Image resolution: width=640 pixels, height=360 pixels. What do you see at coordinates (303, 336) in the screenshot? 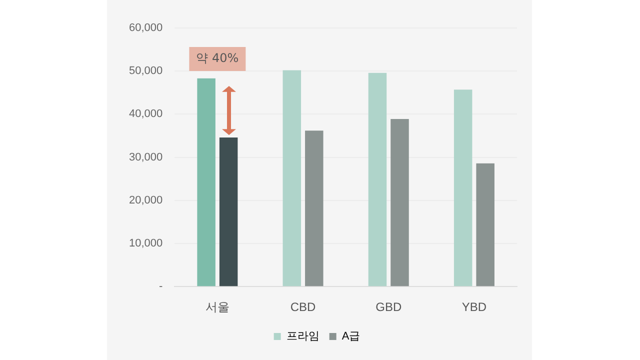
I see `legend-label: 프라임` at bounding box center [303, 336].